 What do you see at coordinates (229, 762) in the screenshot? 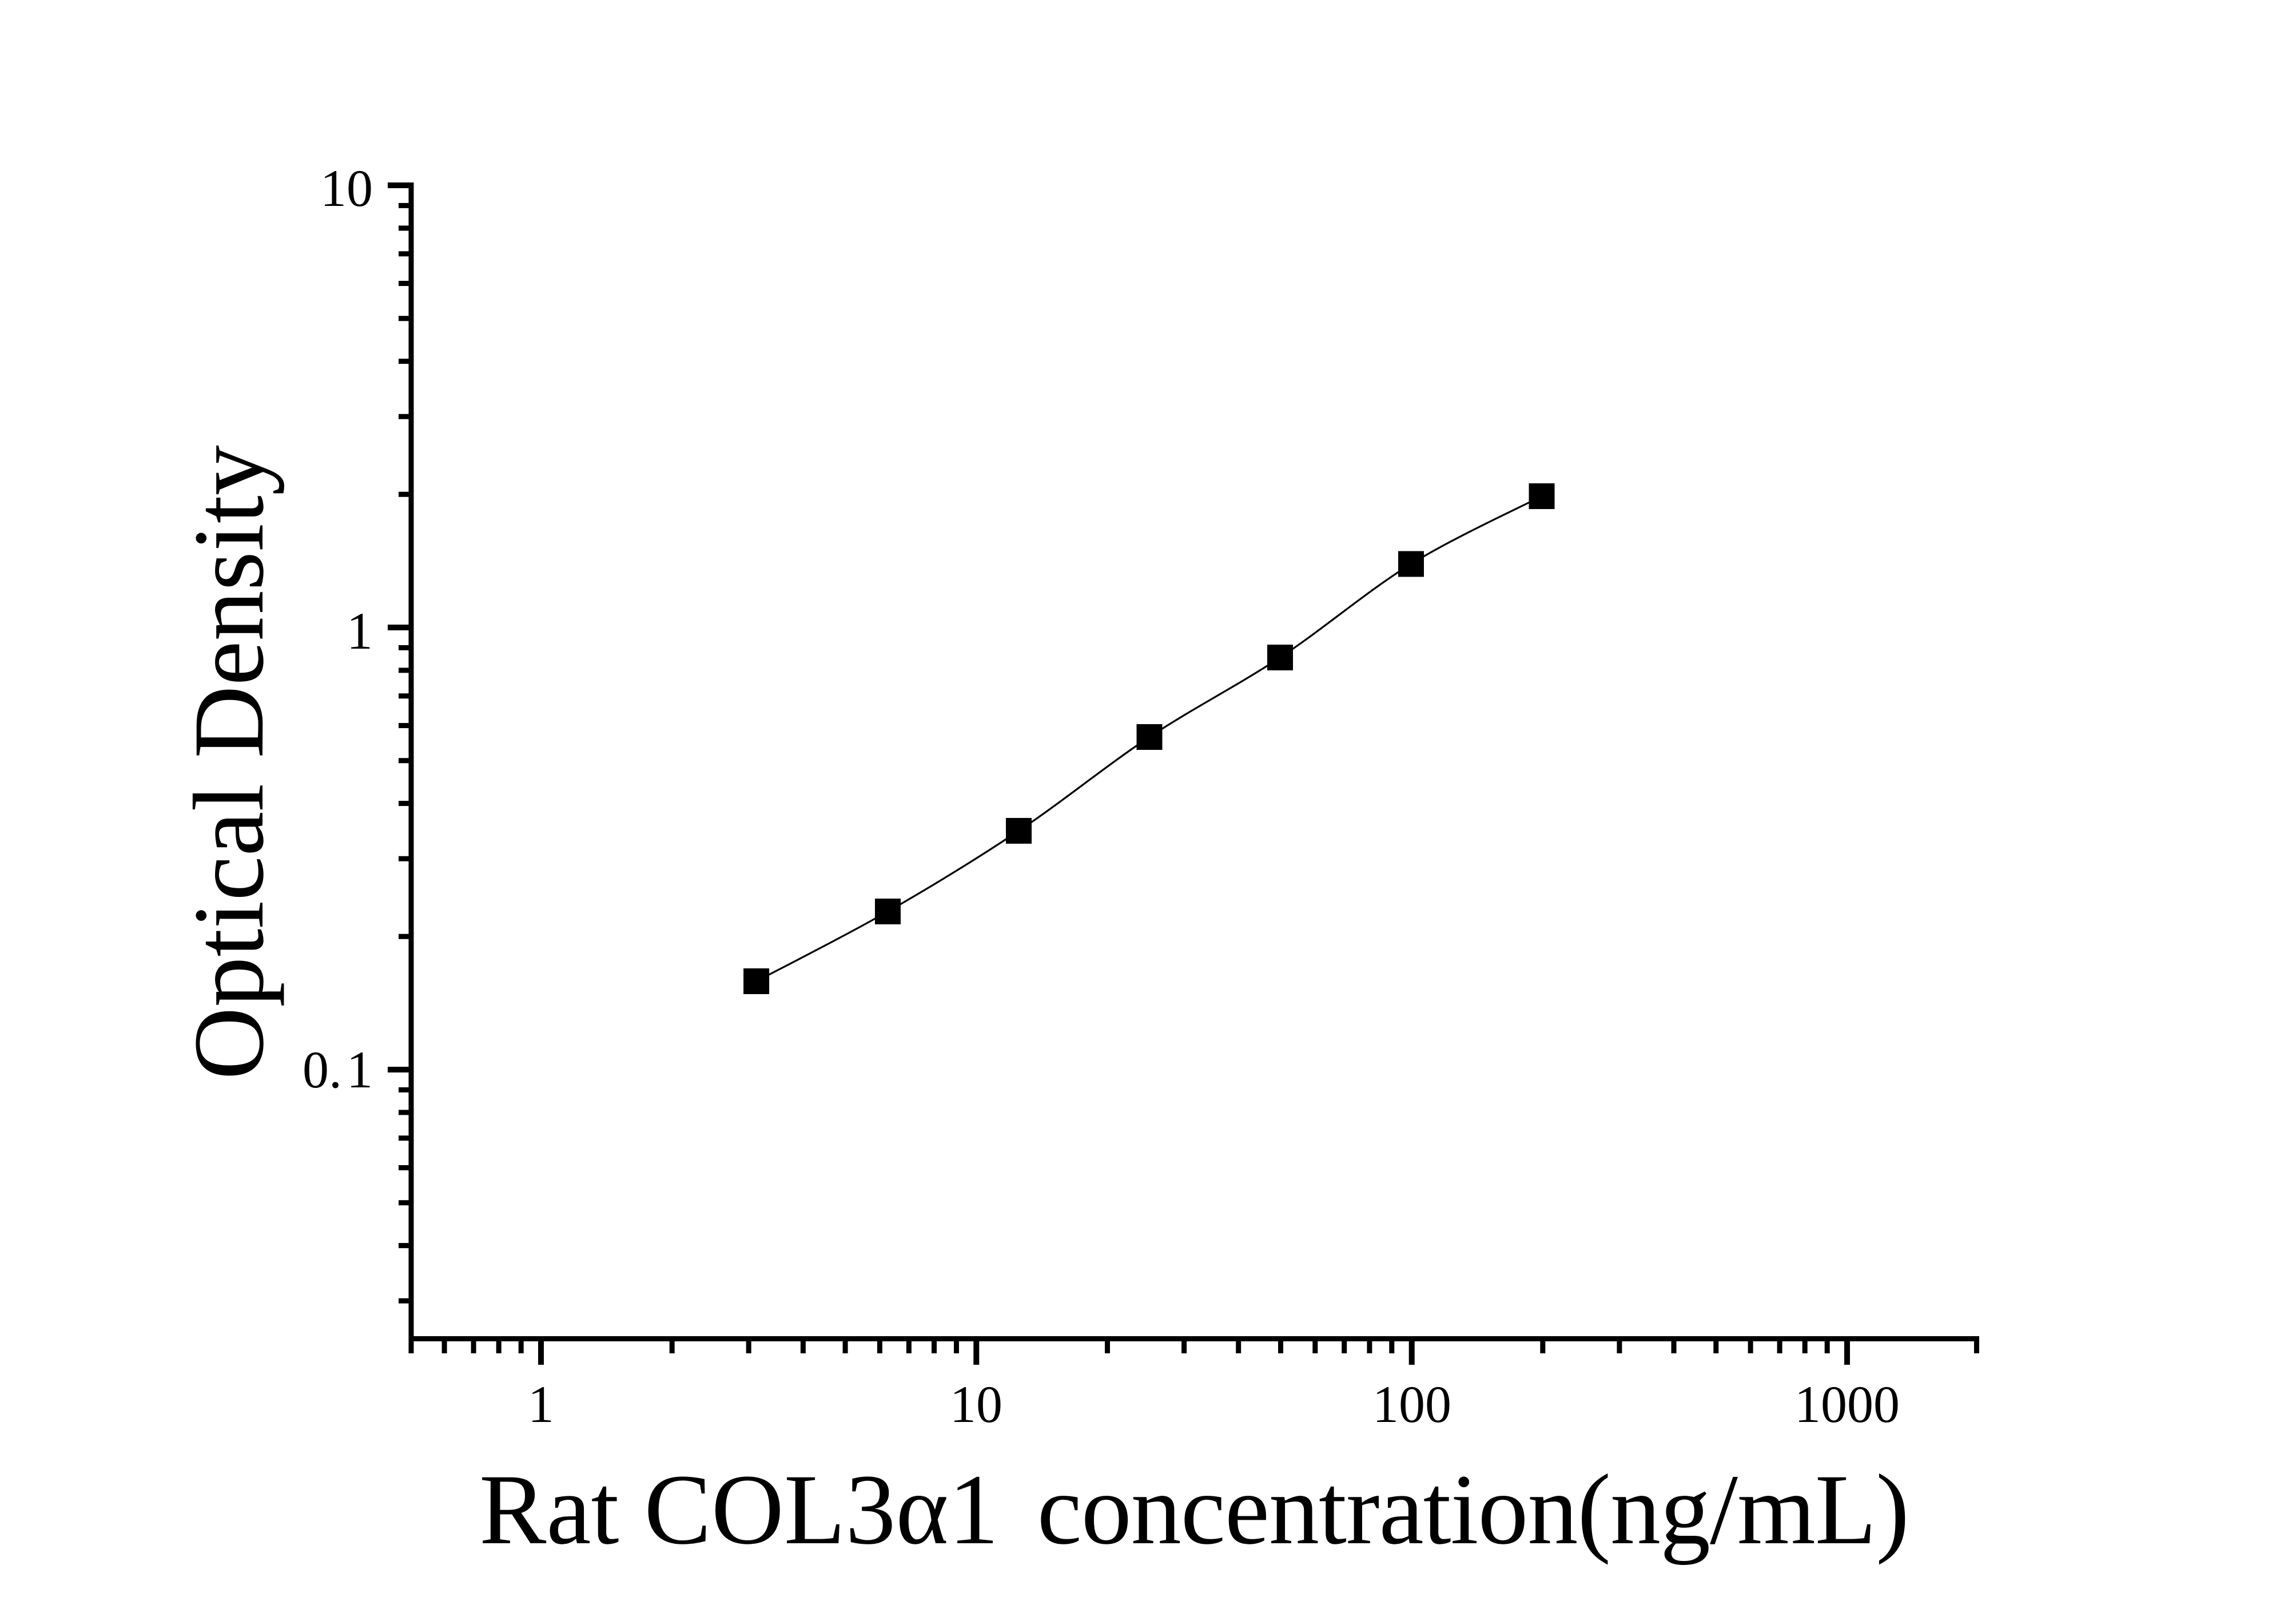
I see `svg-text: Optical Density` at bounding box center [229, 762].